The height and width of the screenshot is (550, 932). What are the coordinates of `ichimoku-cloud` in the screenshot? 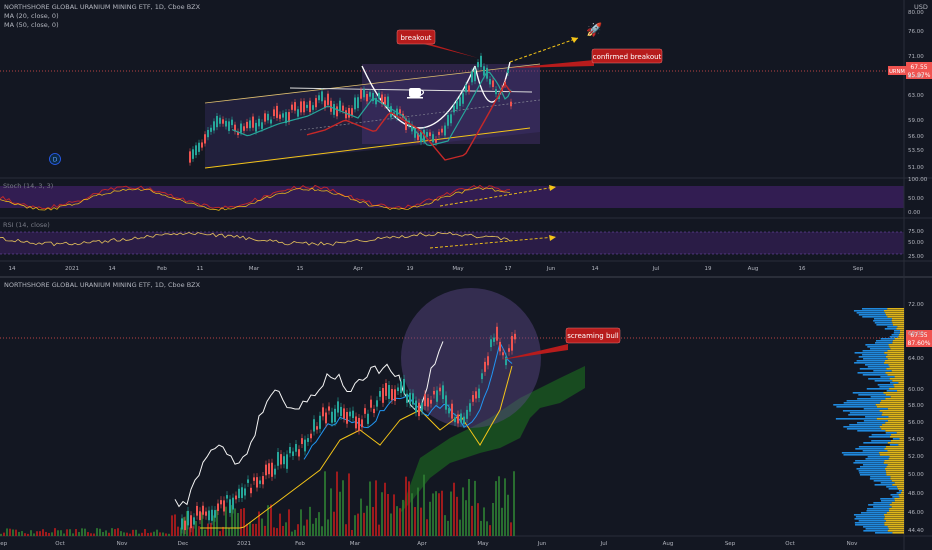 It's located at (492, 439).